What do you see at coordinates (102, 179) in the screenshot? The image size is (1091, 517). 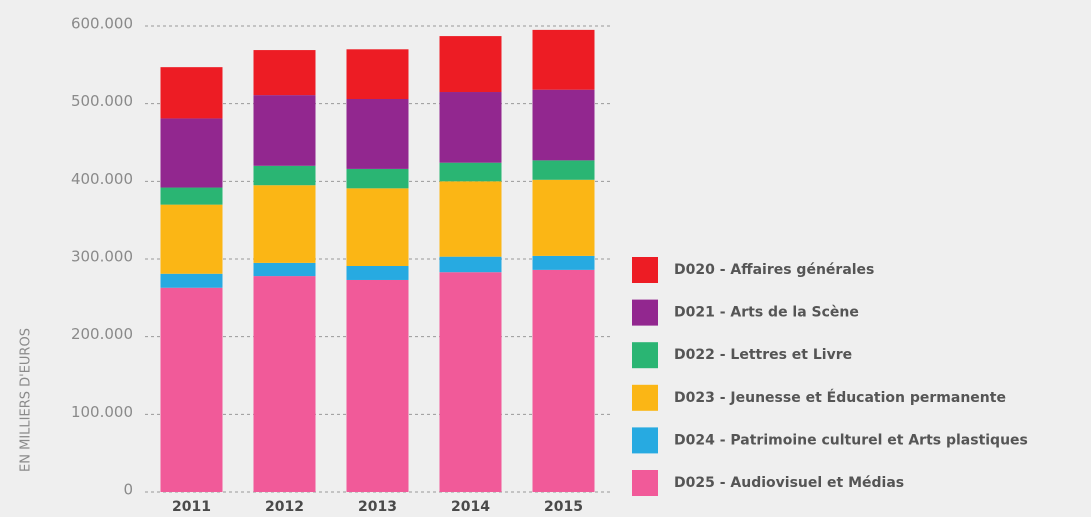 I see `y-tick-label: 400.000` at bounding box center [102, 179].